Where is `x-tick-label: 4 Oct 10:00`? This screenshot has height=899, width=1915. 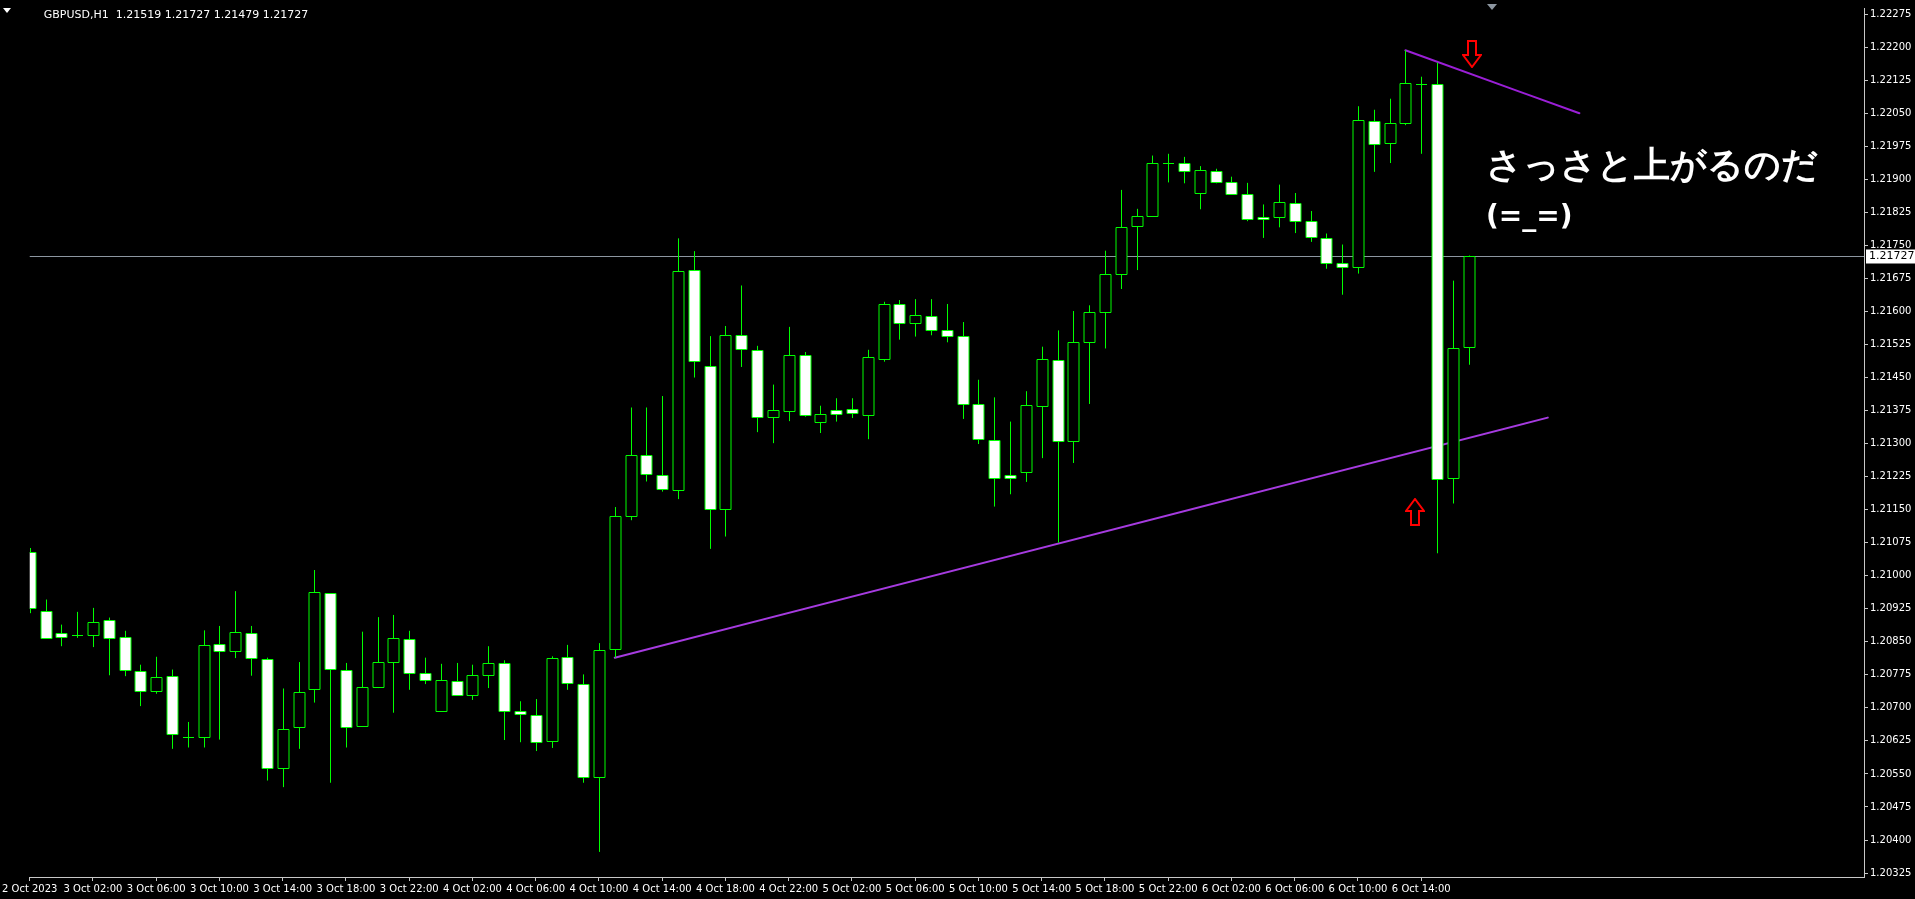
x-tick-label: 4 Oct 10:00 is located at coordinates (599, 888).